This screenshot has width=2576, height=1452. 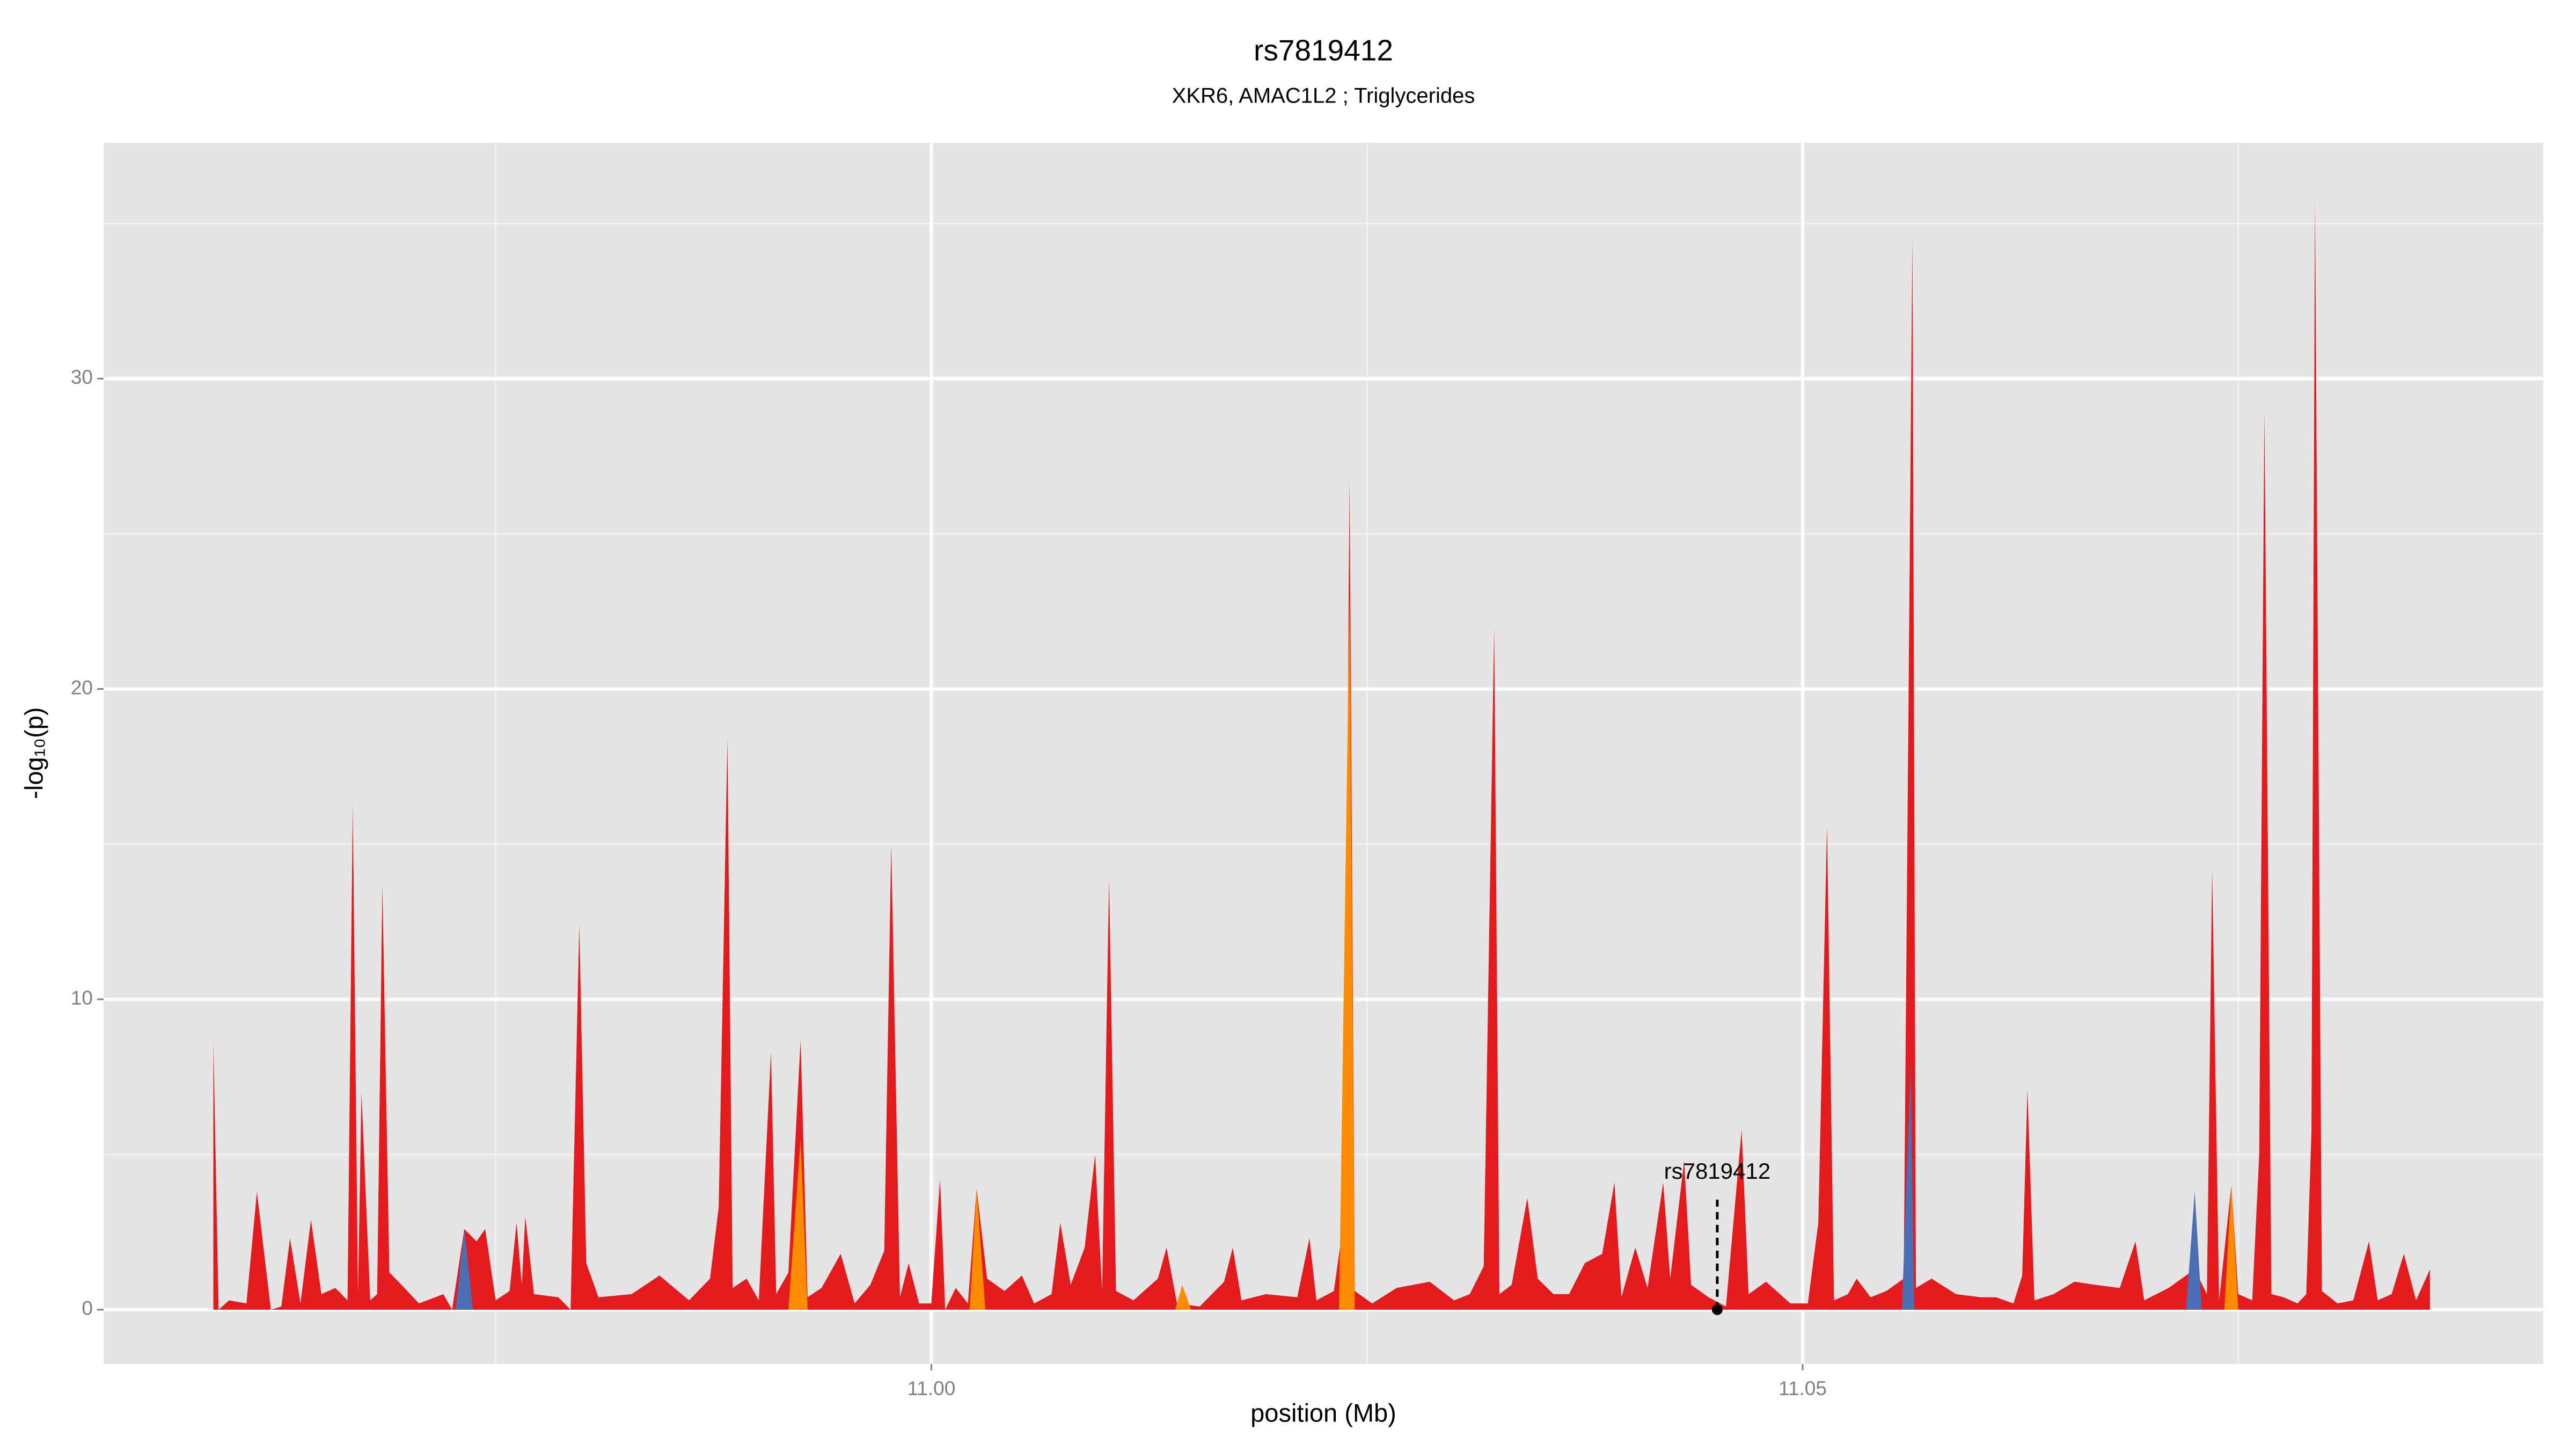 What do you see at coordinates (1323, 1412) in the screenshot?
I see `x-axis-title: position (Mb)` at bounding box center [1323, 1412].